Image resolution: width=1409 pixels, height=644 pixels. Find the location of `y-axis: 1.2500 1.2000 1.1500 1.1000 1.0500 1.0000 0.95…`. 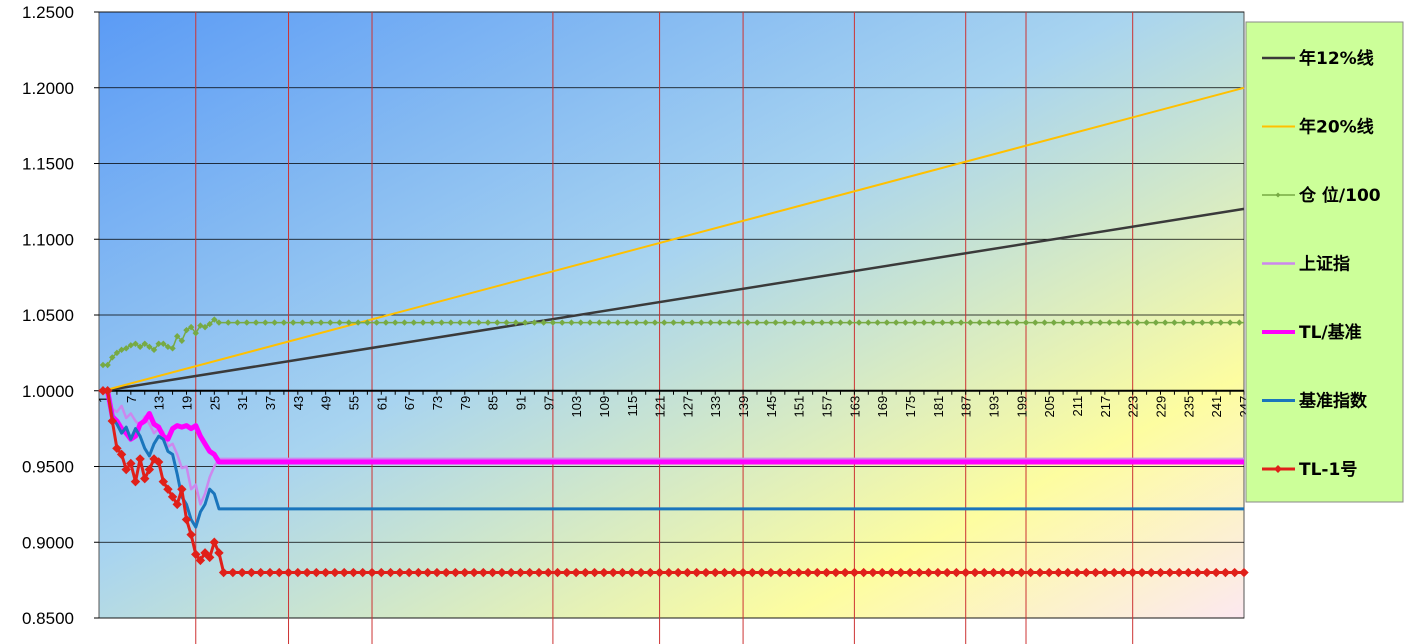

y-axis: 1.2500 1.2000 1.1500 1.1000 1.0500 1.0000 0.95… is located at coordinates (60, 315).